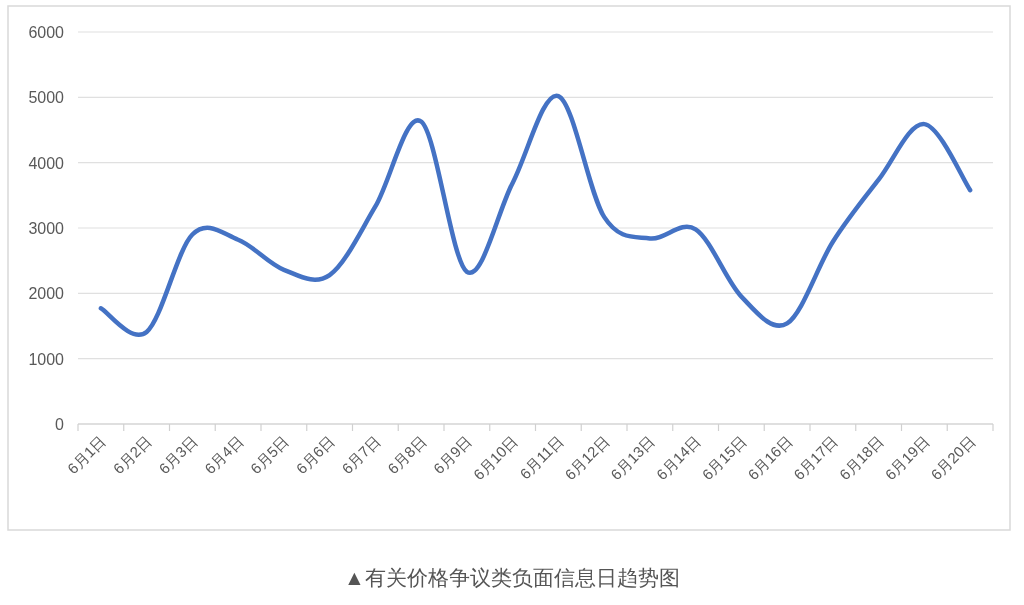 The width and height of the screenshot is (1024, 605). What do you see at coordinates (132, 455) in the screenshot?
I see `x-tick-label: 6月2日` at bounding box center [132, 455].